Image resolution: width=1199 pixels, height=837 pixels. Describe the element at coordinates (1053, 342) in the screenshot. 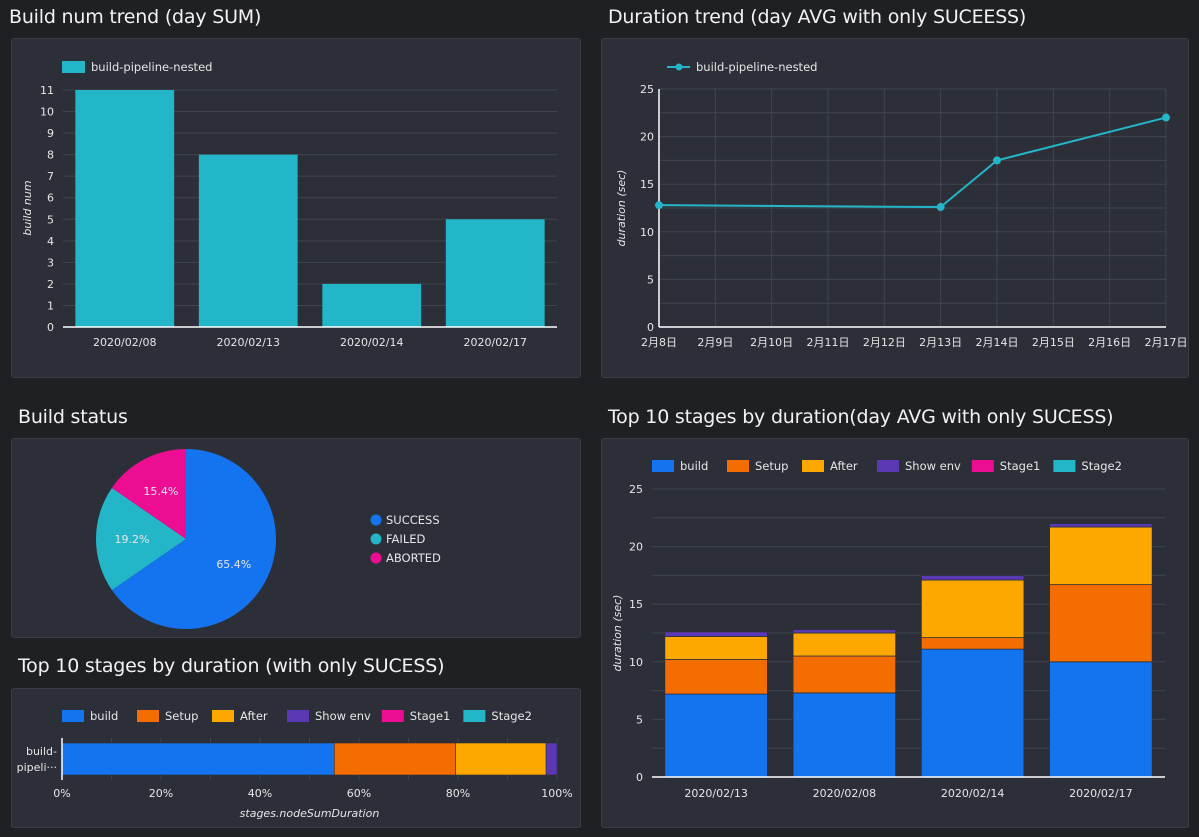

I see `x-tick-label: 2月15日` at that location.